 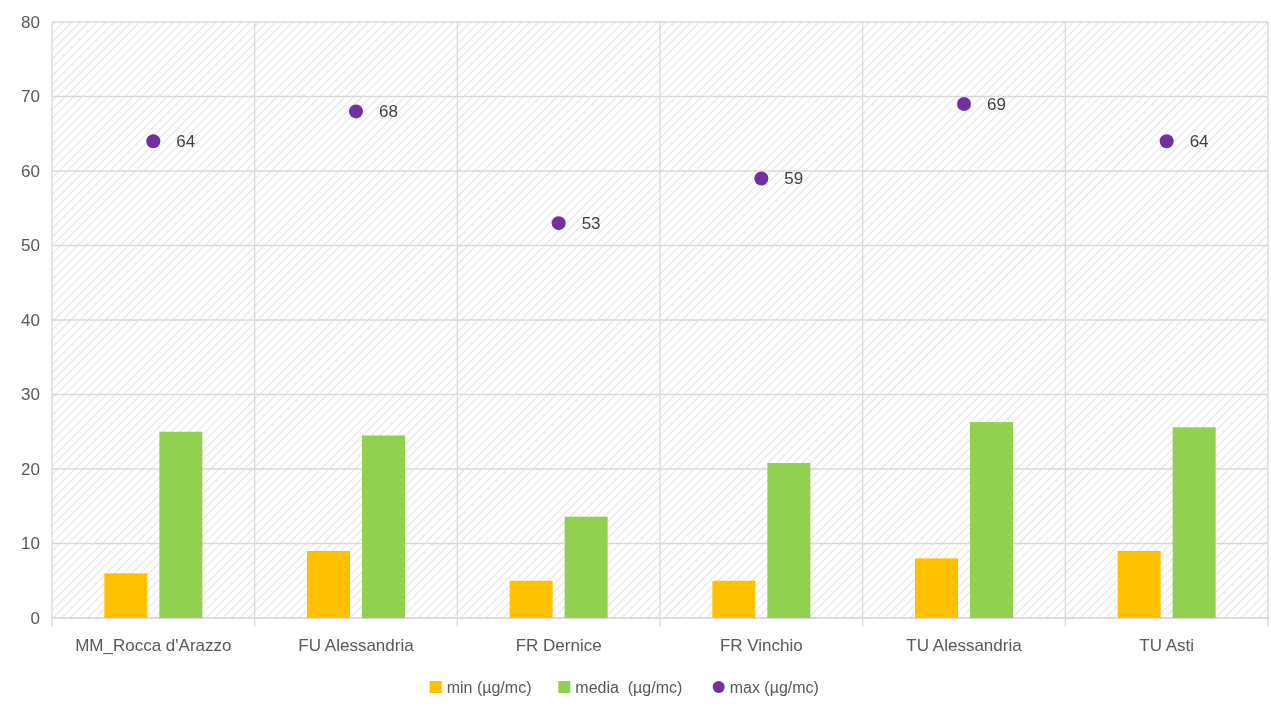 I want to click on y-tick-label: 40, so click(x=30, y=320).